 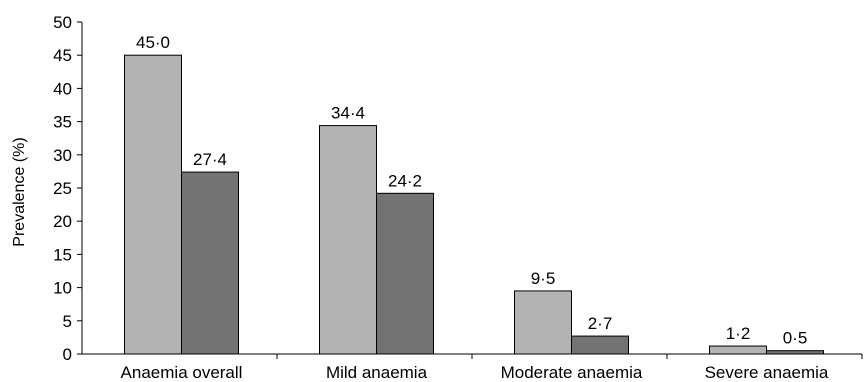 I want to click on data-label: 27·4, so click(x=210, y=159).